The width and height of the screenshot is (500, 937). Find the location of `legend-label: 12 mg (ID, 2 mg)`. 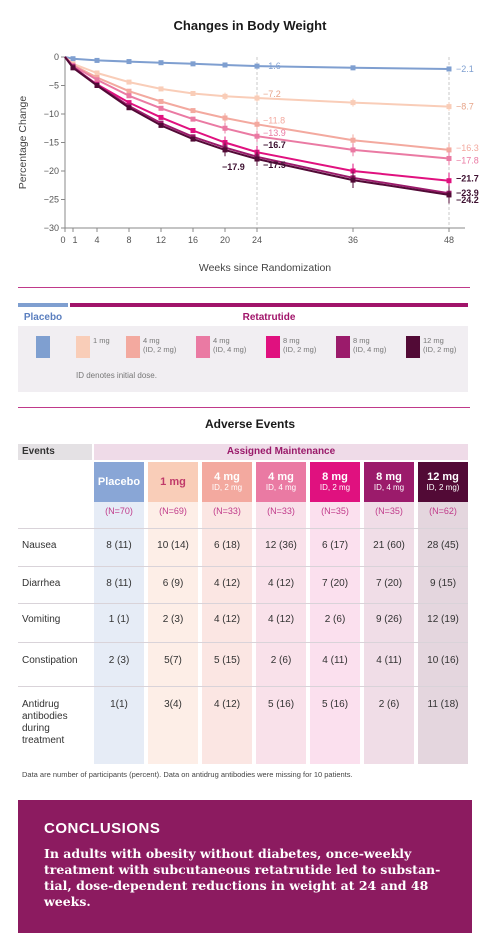

legend-label: 12 mg (ID, 2 mg) is located at coordinates (440, 345).